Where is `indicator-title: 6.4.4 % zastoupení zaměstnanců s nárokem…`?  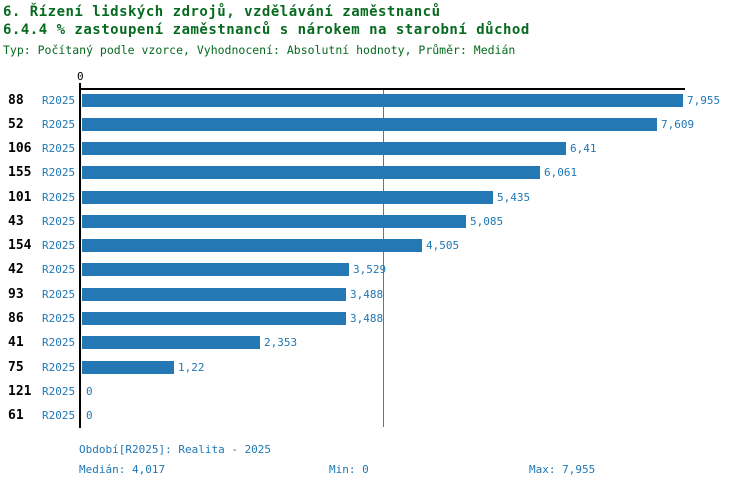
indicator-title: 6.4.4 % zastoupení zaměstnanců s nárokem… is located at coordinates (266, 30).